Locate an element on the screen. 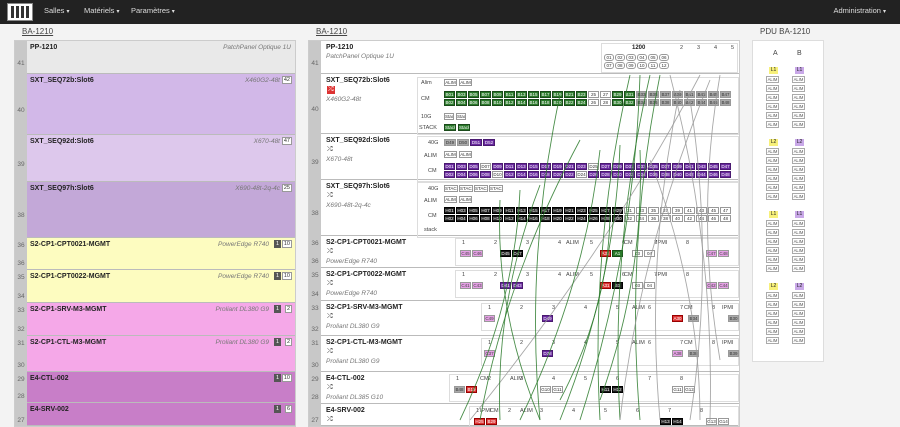 This screenshot has height=427, width=900. device-name: S2-CP1-CPT0022-MGMT is located at coordinates (70, 276).